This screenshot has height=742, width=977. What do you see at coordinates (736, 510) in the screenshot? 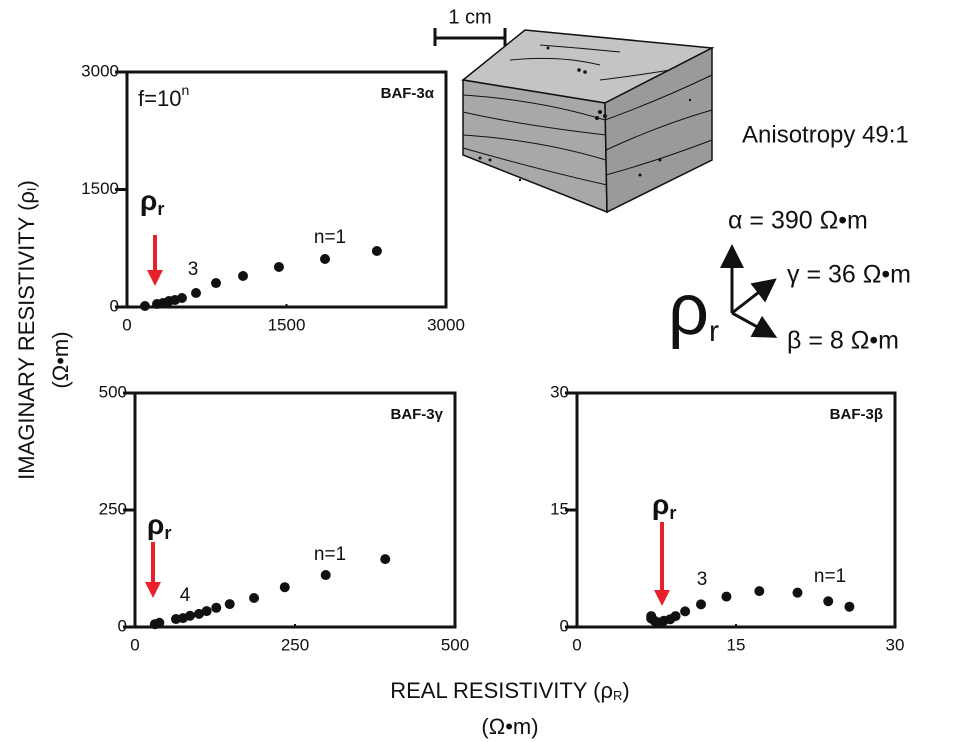
I see `plot-frame` at bounding box center [736, 510].